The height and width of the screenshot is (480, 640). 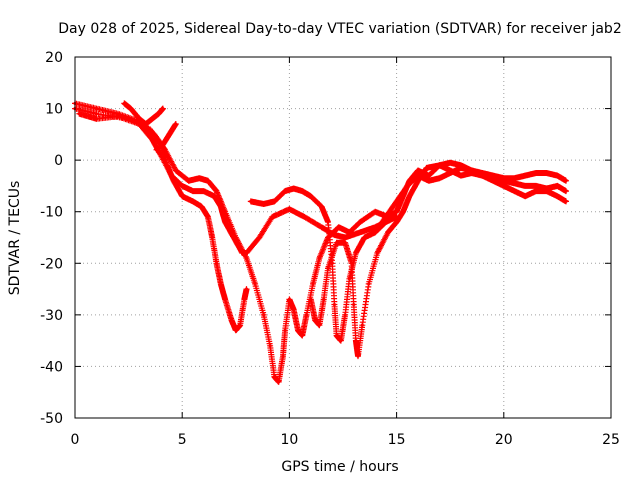 What do you see at coordinates (339, 467) in the screenshot?
I see `x-axis-label: GPS time / hours` at bounding box center [339, 467].